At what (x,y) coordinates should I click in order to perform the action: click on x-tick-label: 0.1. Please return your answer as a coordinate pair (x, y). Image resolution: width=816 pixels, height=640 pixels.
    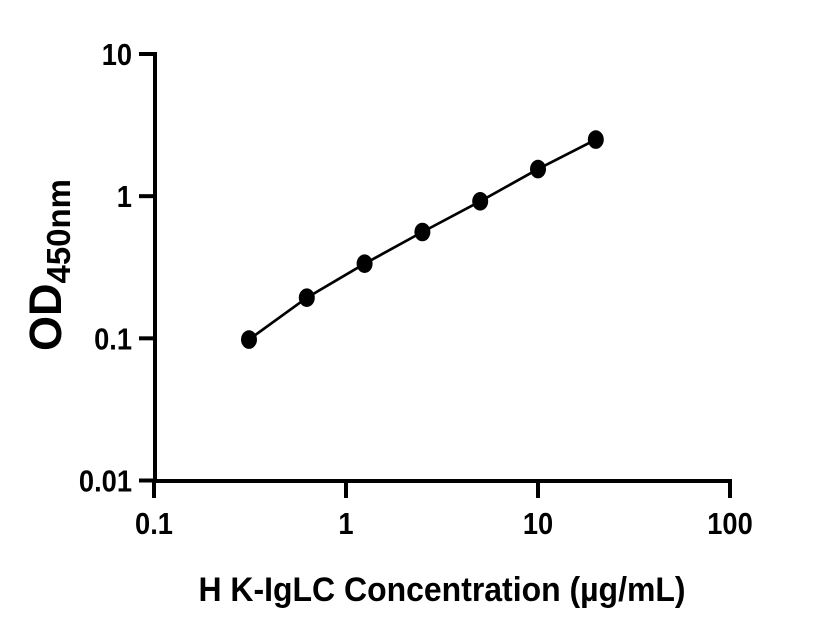
    Looking at the image, I should click on (154, 523).